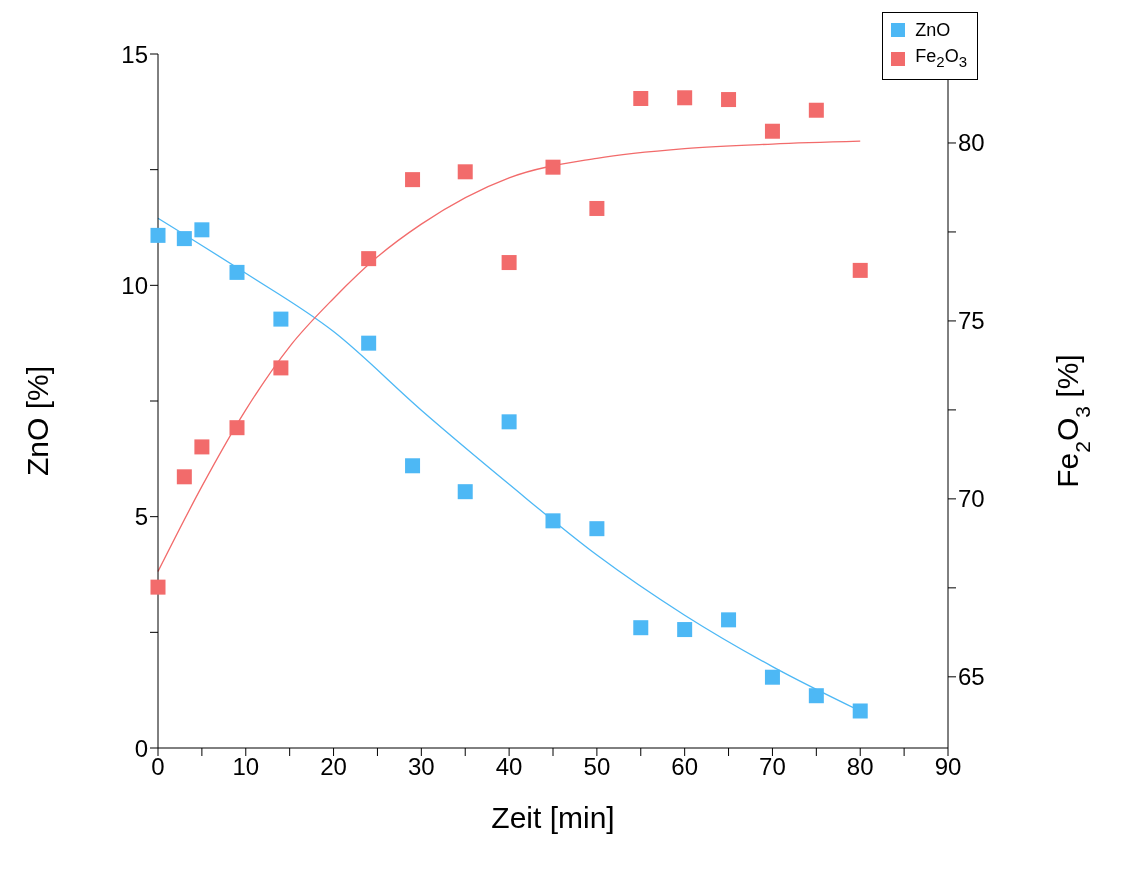 Image resolution: width=1123 pixels, height=881 pixels. Describe the element at coordinates (134, 54) in the screenshot. I see `y-tick-label: 15` at that location.